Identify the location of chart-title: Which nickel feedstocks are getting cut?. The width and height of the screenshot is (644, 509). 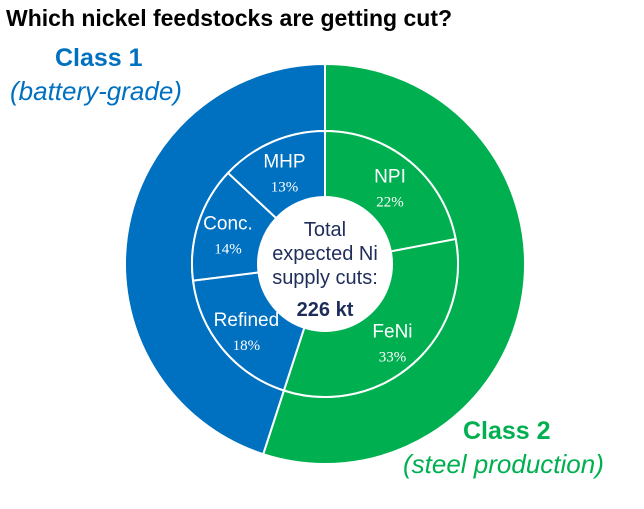
(229, 18).